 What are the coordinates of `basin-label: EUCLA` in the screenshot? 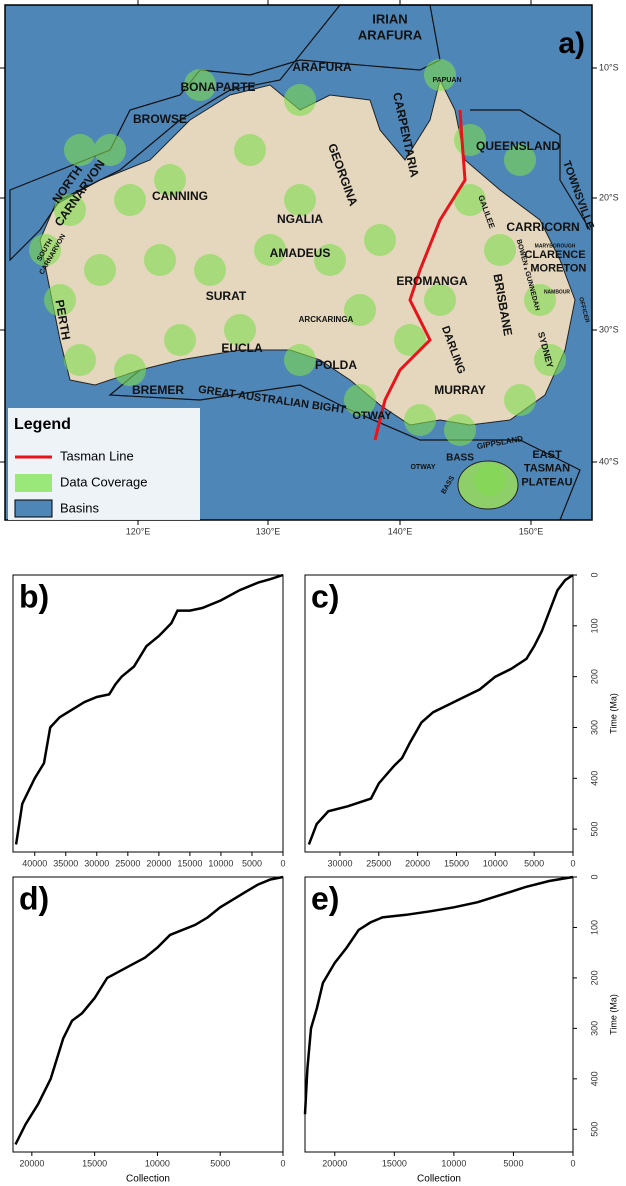 It's located at (242, 348).